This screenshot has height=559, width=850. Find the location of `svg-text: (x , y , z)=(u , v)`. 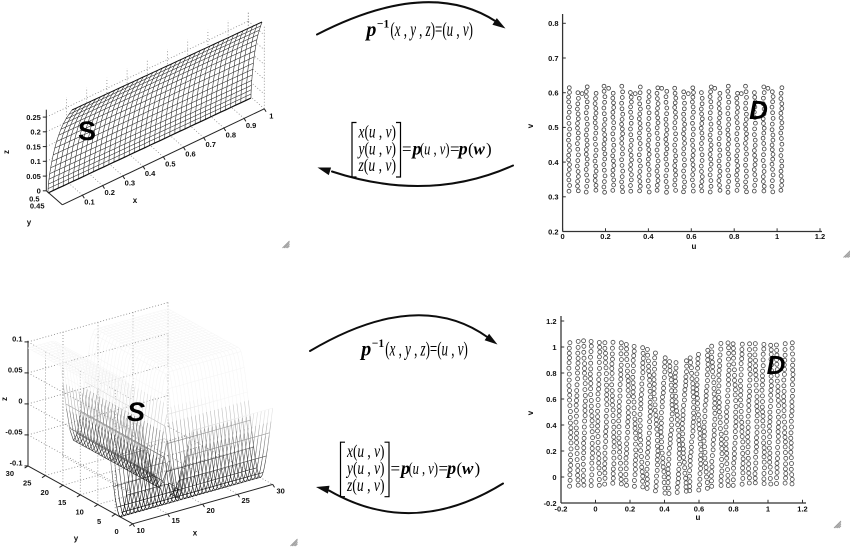

svg-text: (x , y , z)=(u , v) is located at coordinates (431, 30).